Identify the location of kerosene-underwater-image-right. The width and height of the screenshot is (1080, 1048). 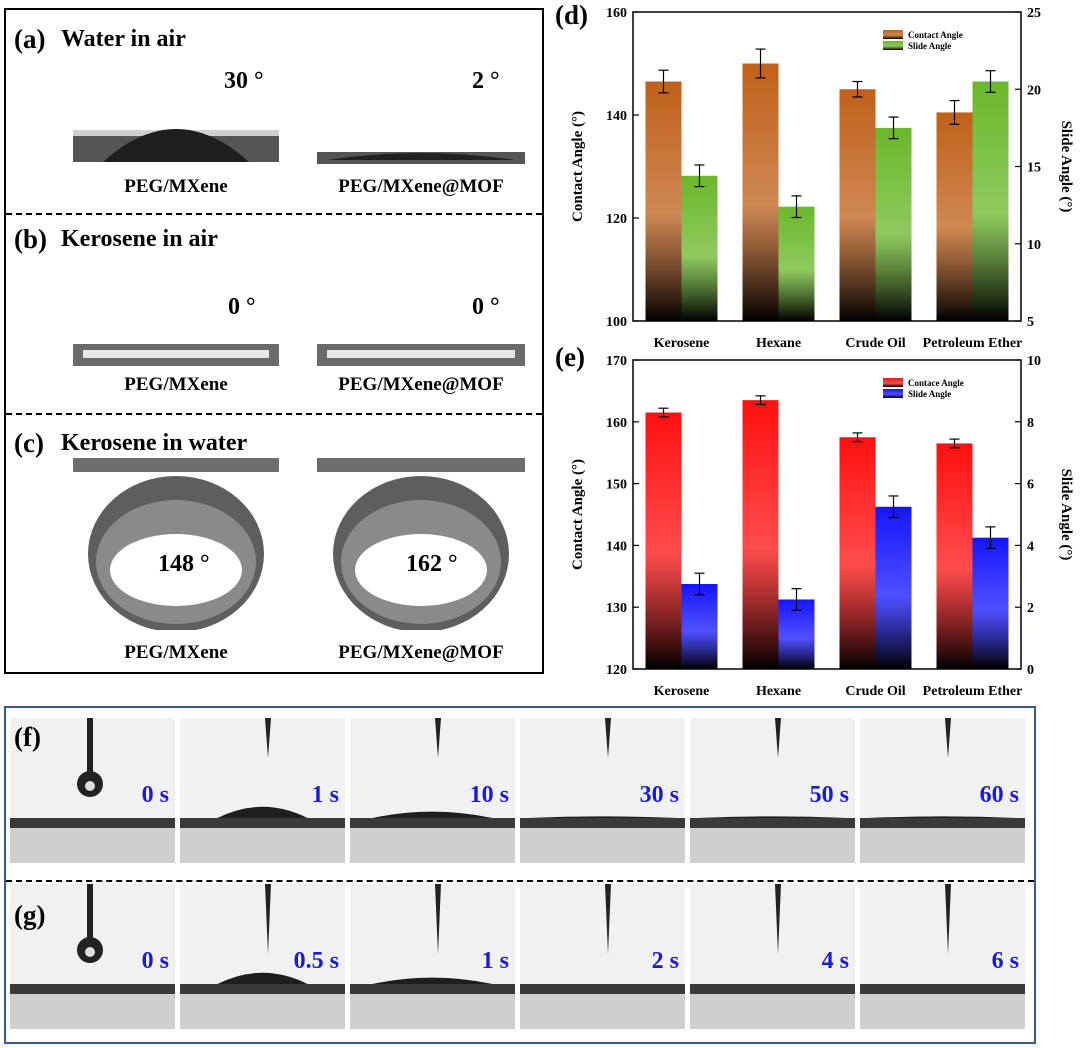
(421, 544).